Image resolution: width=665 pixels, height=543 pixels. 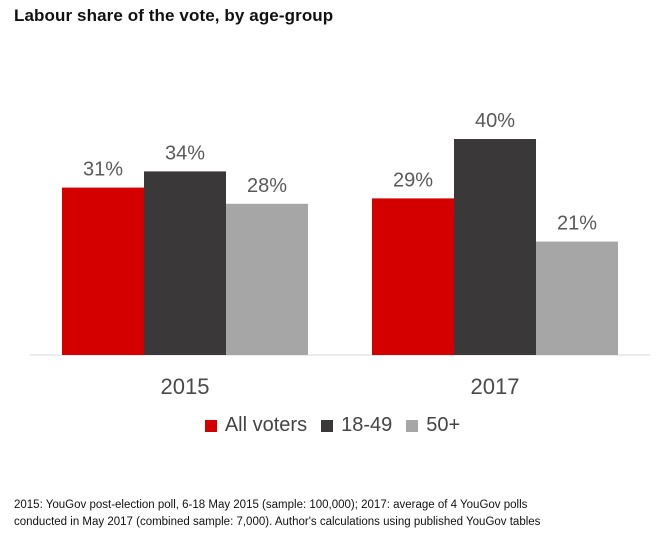 What do you see at coordinates (174, 15) in the screenshot?
I see `chart-title: Labour share of the vote, by age-group` at bounding box center [174, 15].